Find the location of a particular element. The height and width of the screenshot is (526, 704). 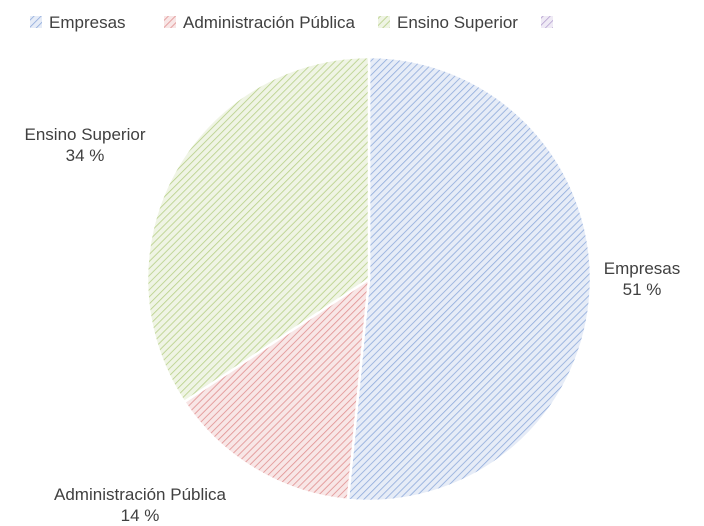

data-label-empresas: Empresas is located at coordinates (642, 268).